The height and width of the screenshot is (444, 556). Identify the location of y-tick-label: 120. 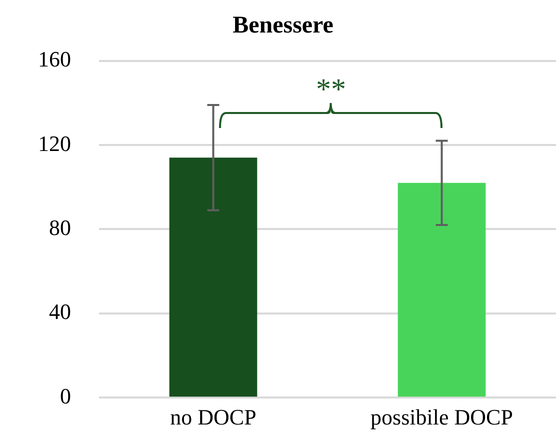
(54, 143).